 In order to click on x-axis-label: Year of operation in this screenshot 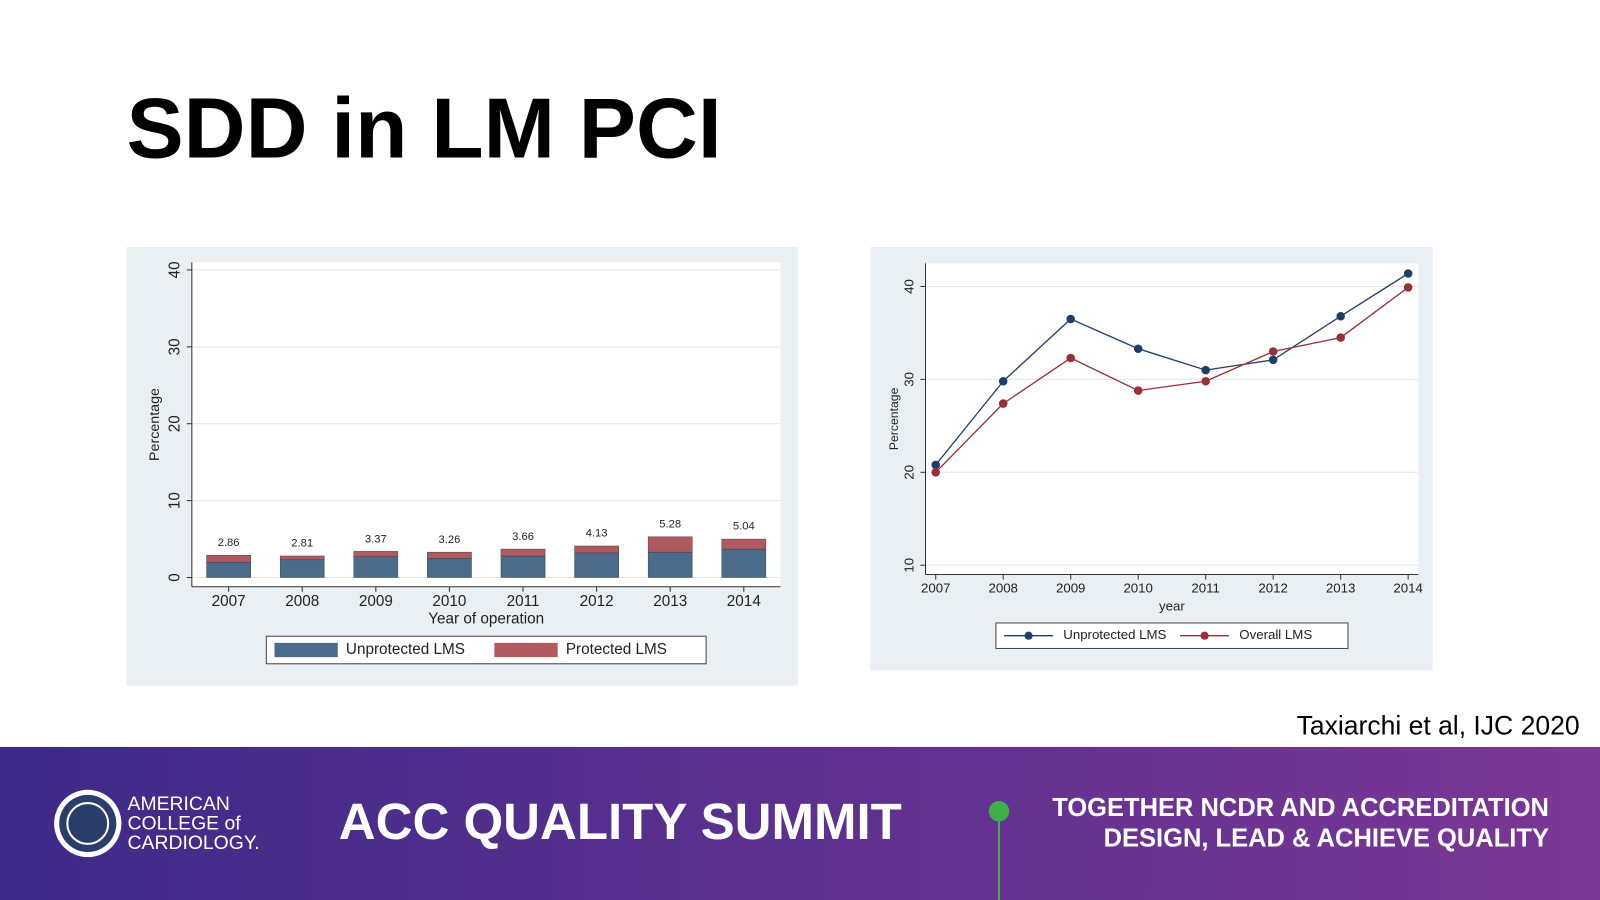, I will do `click(486, 618)`.